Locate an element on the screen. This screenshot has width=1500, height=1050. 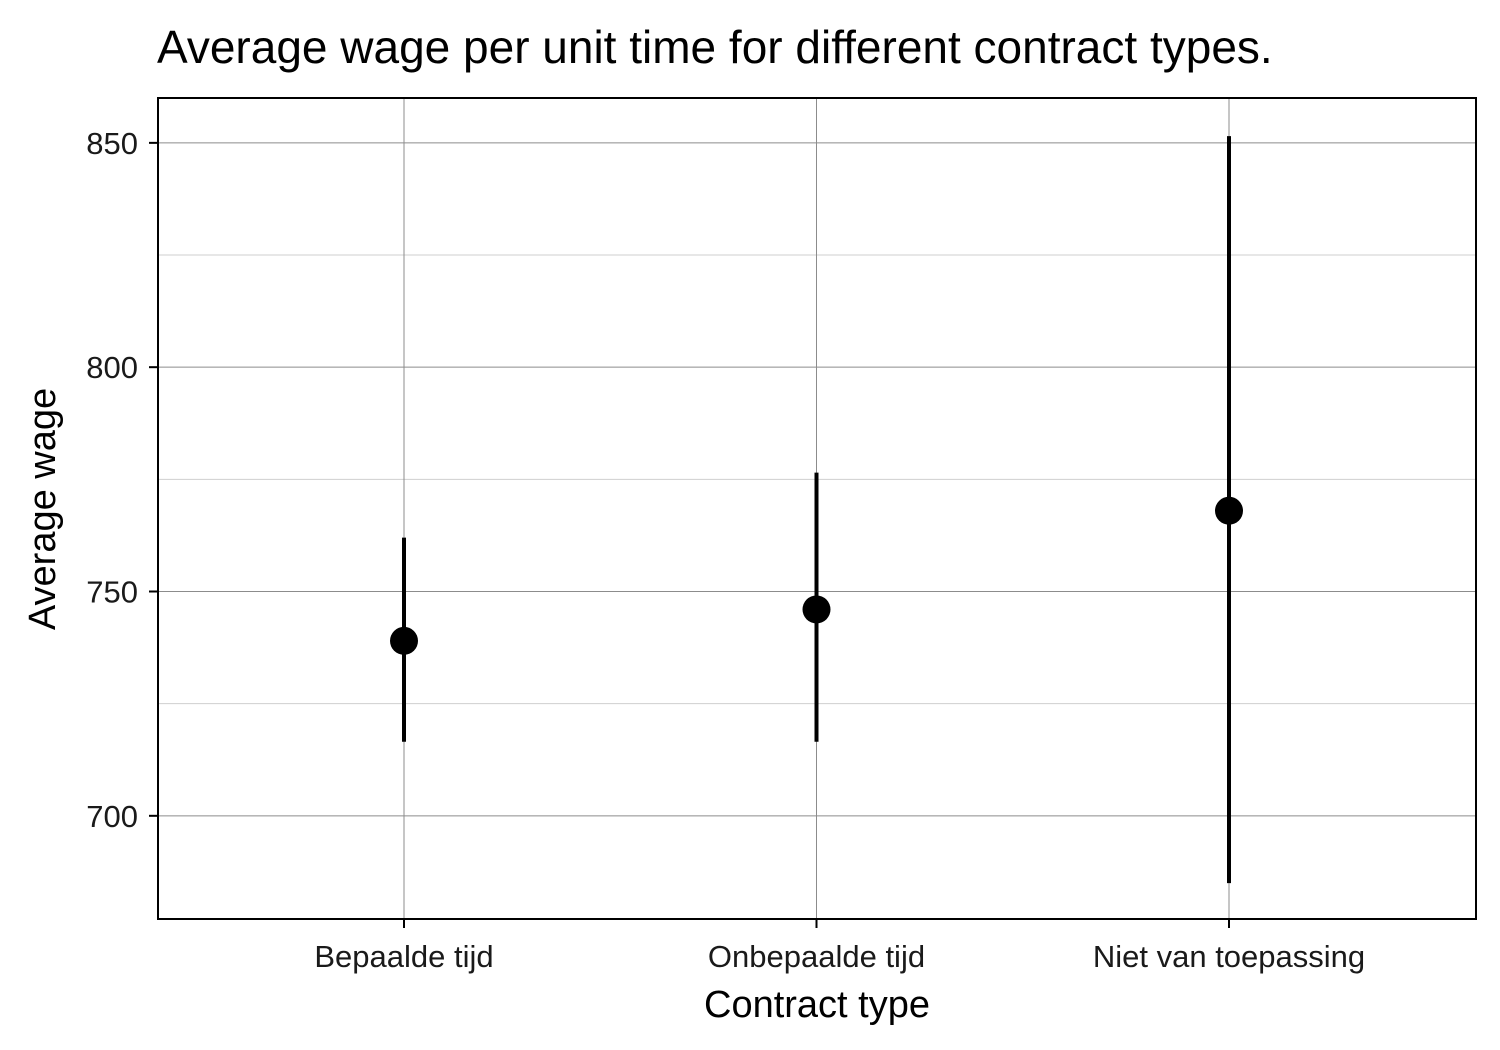
x-tick-label: Bepaalde tijd is located at coordinates (403, 956).